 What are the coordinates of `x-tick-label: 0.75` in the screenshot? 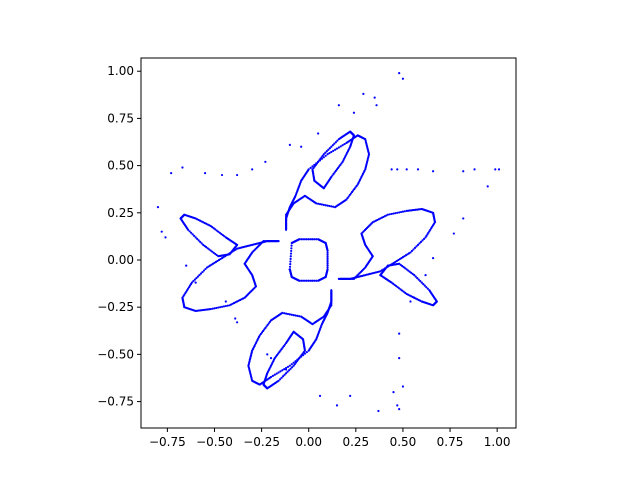 It's located at (450, 442).